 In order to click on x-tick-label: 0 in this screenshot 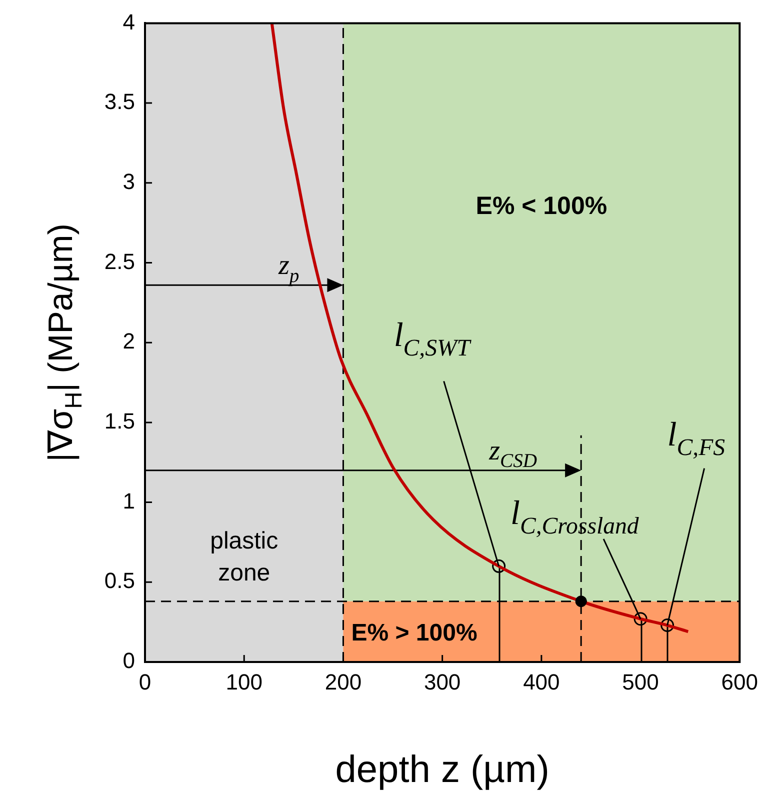, I will do `click(145, 681)`.